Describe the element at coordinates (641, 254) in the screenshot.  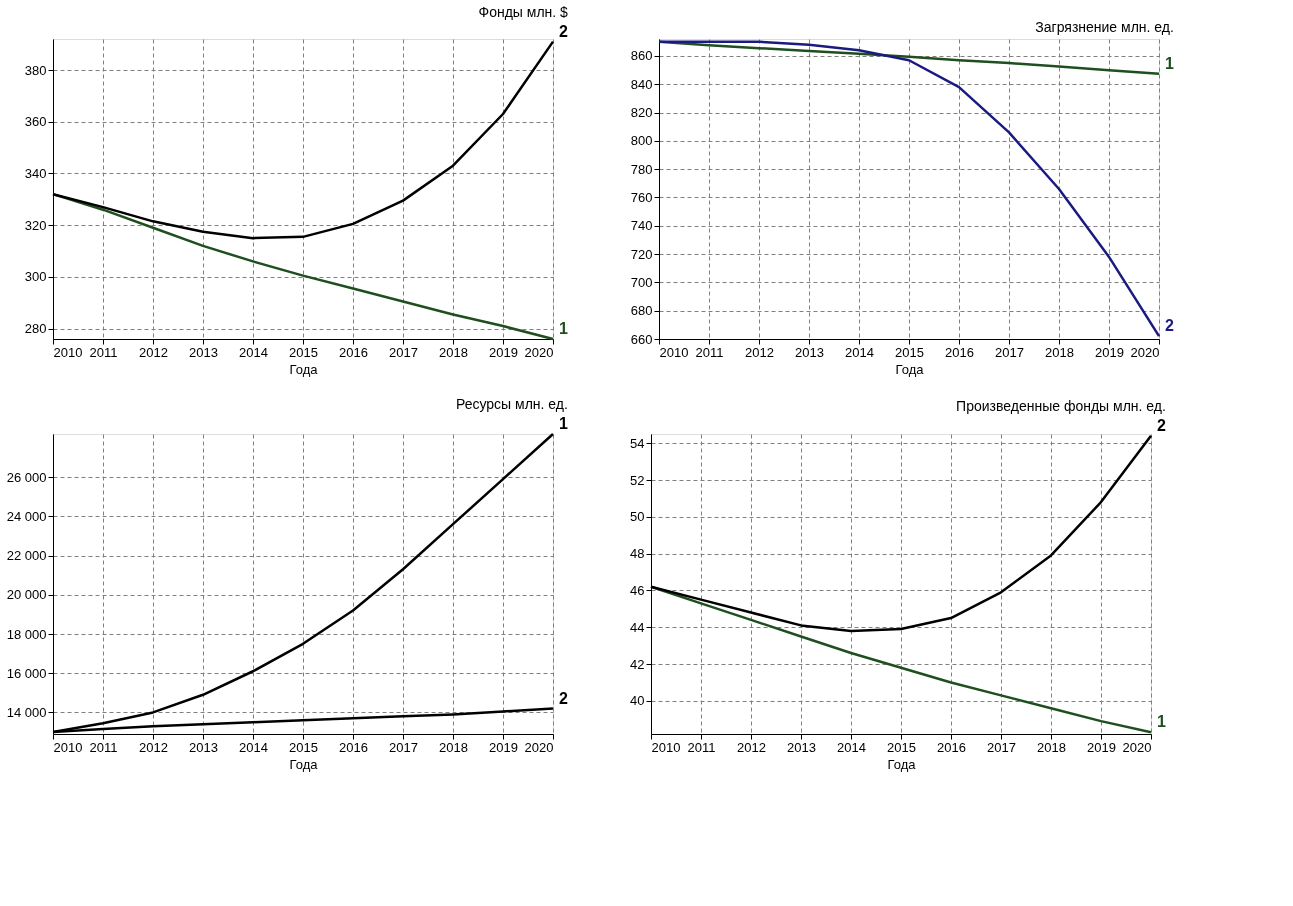
I see `y-tick-label: 720` at that location.